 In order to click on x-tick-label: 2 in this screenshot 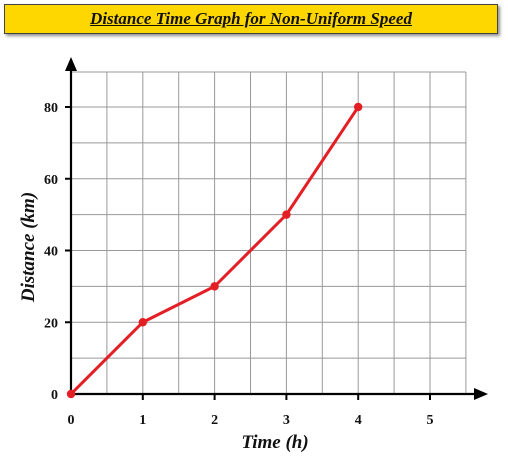, I will do `click(214, 420)`.